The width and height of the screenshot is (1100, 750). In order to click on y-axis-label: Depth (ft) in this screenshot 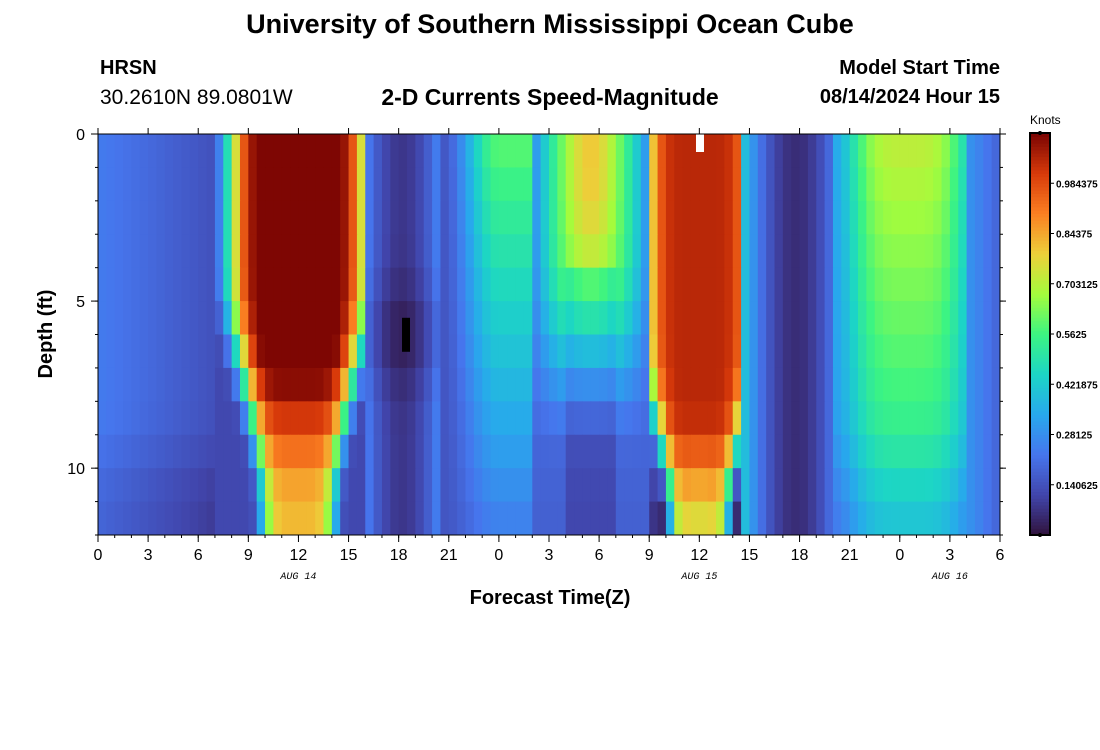, I will do `click(46, 334)`.